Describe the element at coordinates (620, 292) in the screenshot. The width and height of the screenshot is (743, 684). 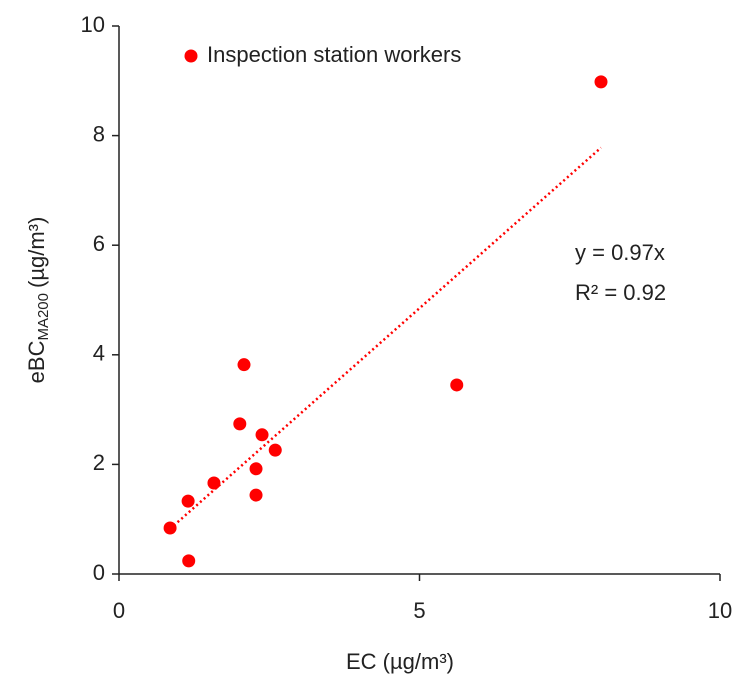
I see `annotation: R² = 0.92` at that location.